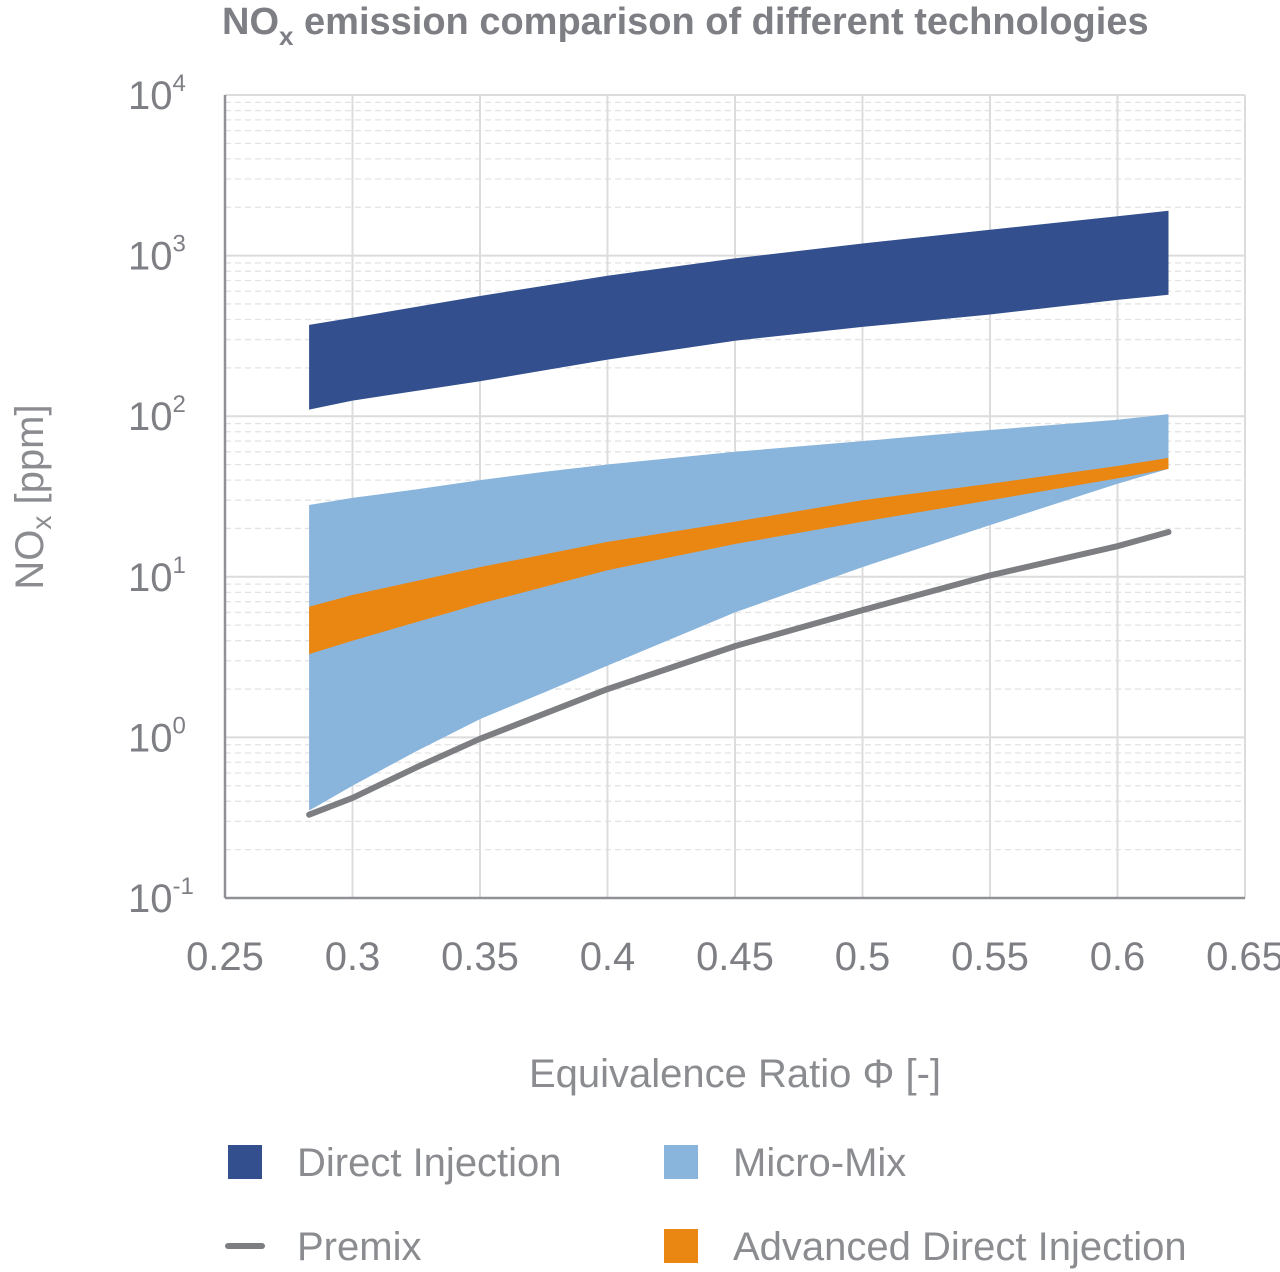 This screenshot has height=1272, width=1280. What do you see at coordinates (429, 1163) in the screenshot?
I see `legend-label-direct-injection: Direct Injection` at bounding box center [429, 1163].